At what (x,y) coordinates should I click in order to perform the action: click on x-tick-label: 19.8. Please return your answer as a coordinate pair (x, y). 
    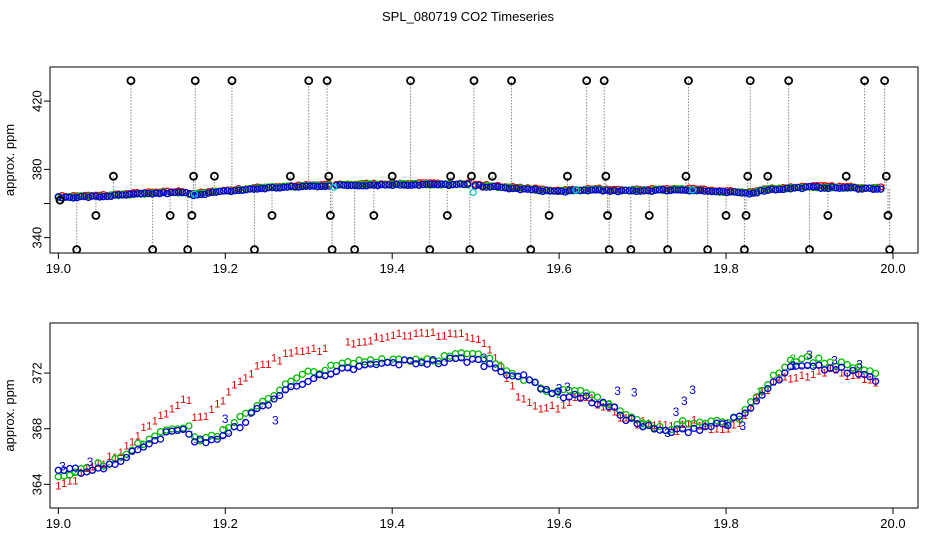
    Looking at the image, I should click on (725, 268).